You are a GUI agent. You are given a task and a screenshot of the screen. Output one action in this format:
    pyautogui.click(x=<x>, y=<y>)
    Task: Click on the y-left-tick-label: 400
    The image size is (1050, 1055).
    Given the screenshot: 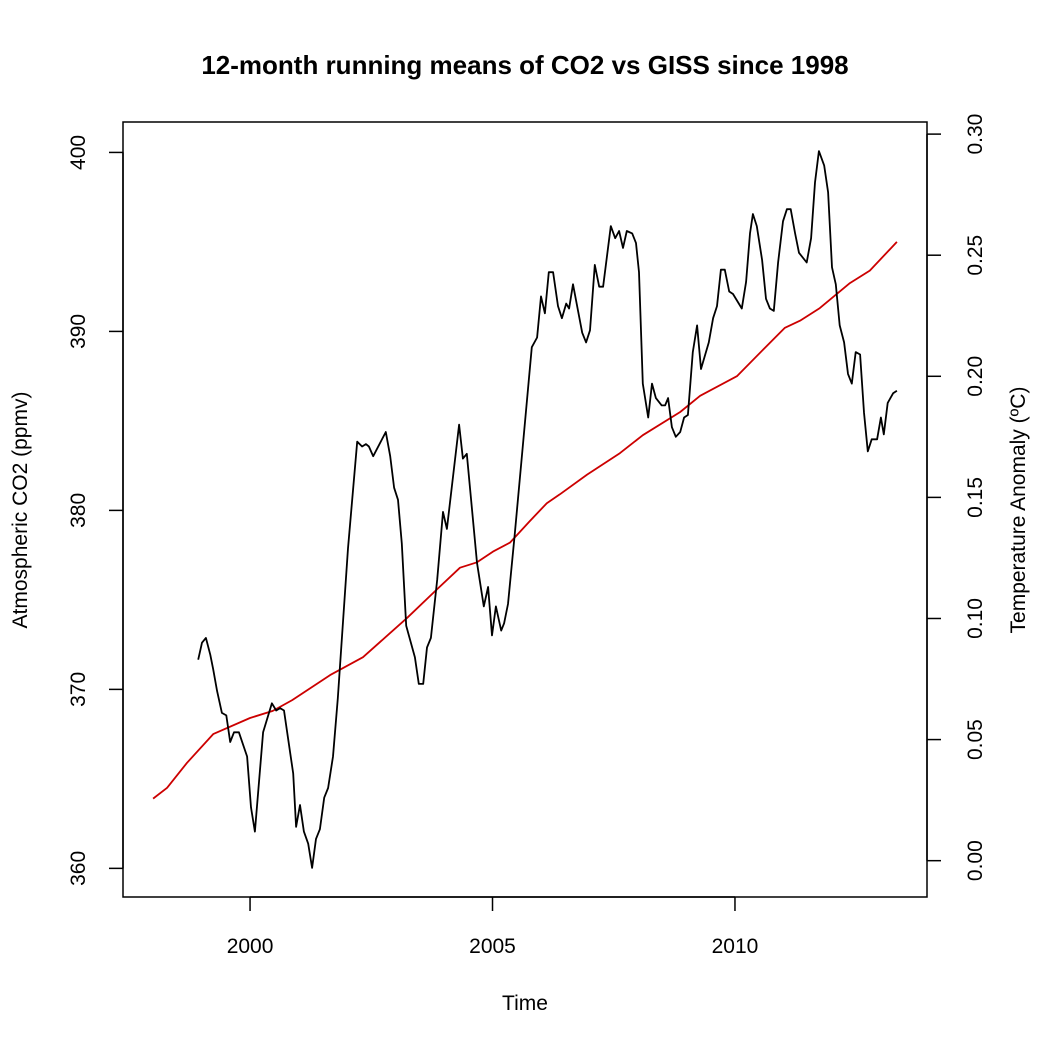 What is the action you would take?
    pyautogui.click(x=78, y=152)
    